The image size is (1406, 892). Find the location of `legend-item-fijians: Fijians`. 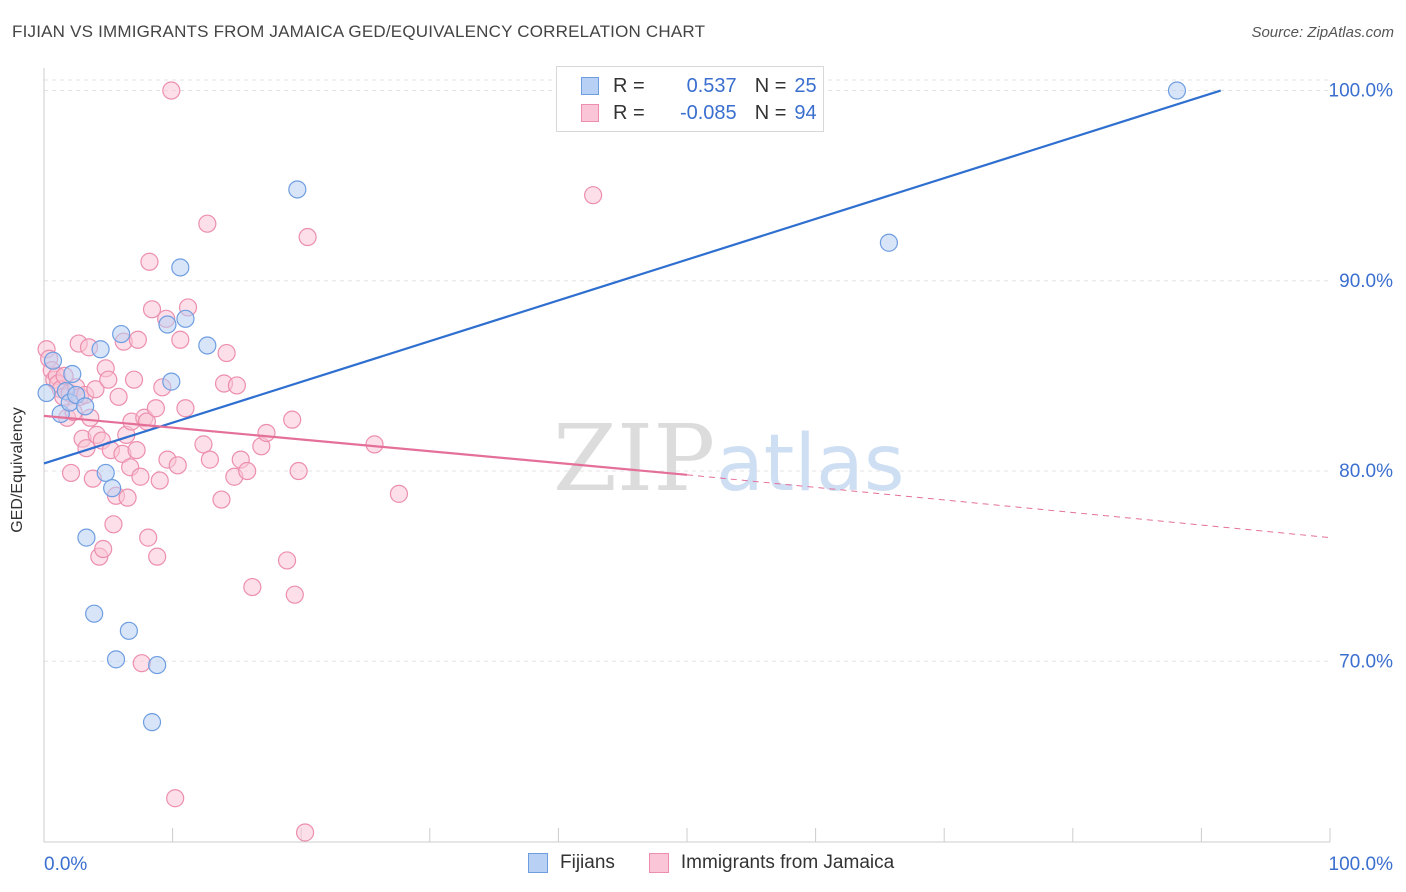

legend-item-fijians: Fijians is located at coordinates (571, 863).